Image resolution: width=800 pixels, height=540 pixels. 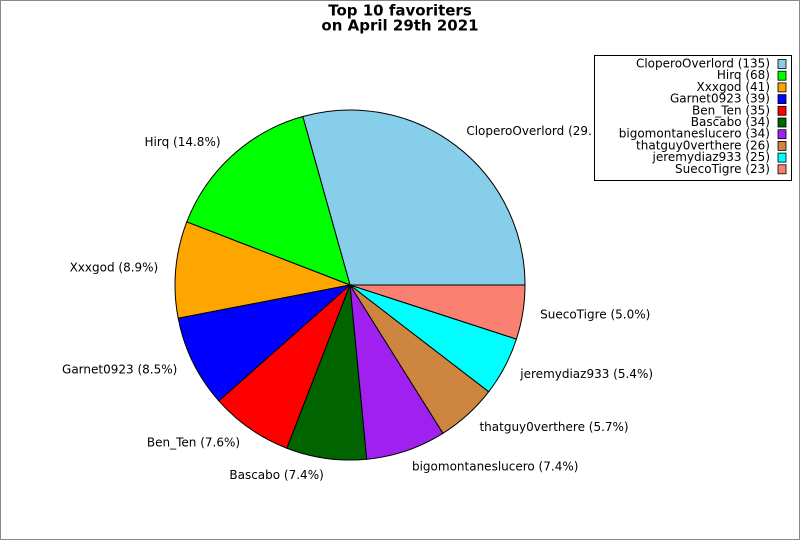 I want to click on legend-label: CloperoOverlord (135), so click(x=703, y=64).